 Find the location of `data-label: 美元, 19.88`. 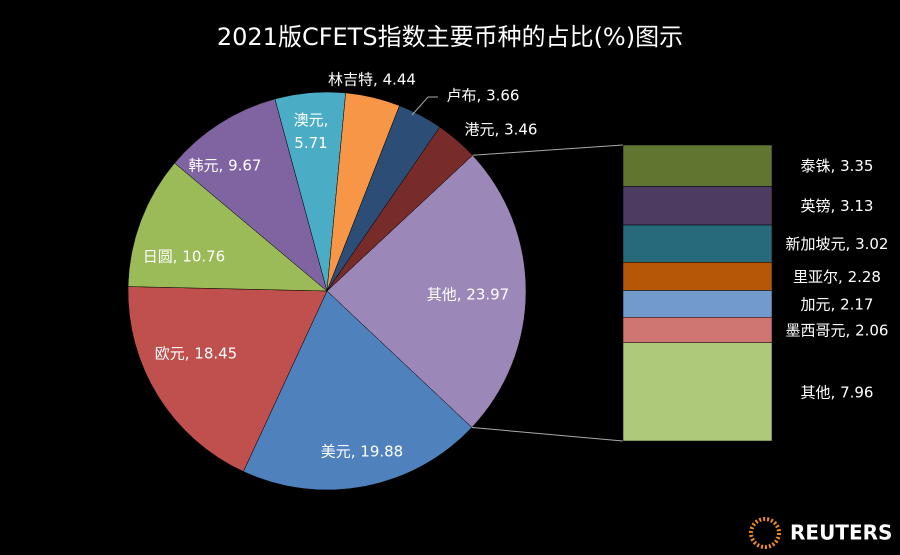

data-label: 美元, 19.88 is located at coordinates (362, 452).